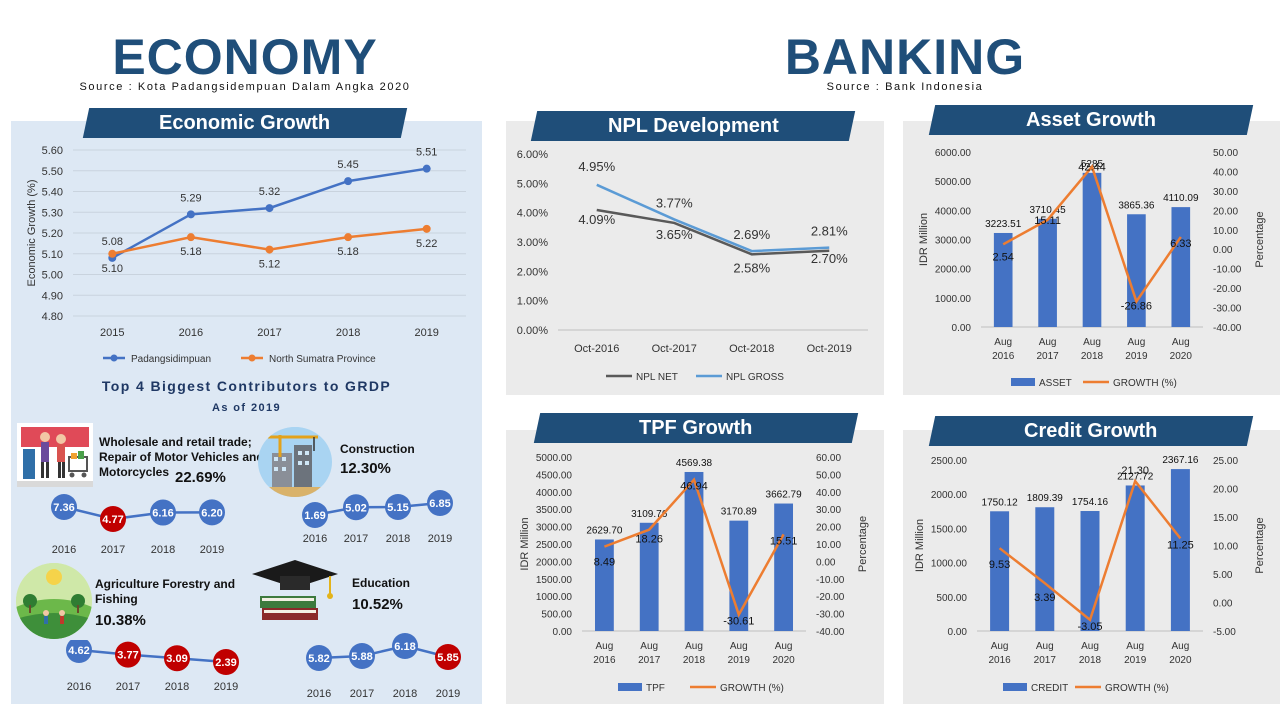 The width and height of the screenshot is (1280, 720). I want to click on data-label: 3.77%, so click(674, 202).